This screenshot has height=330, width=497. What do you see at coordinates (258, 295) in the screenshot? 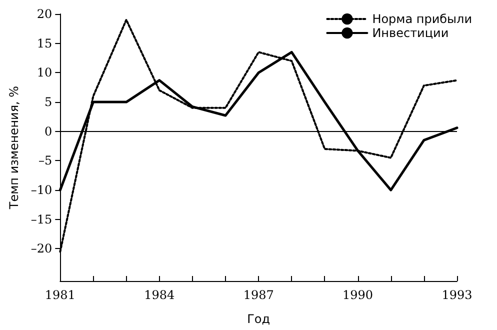
I see `x-tick-label: 1987` at bounding box center [258, 295].